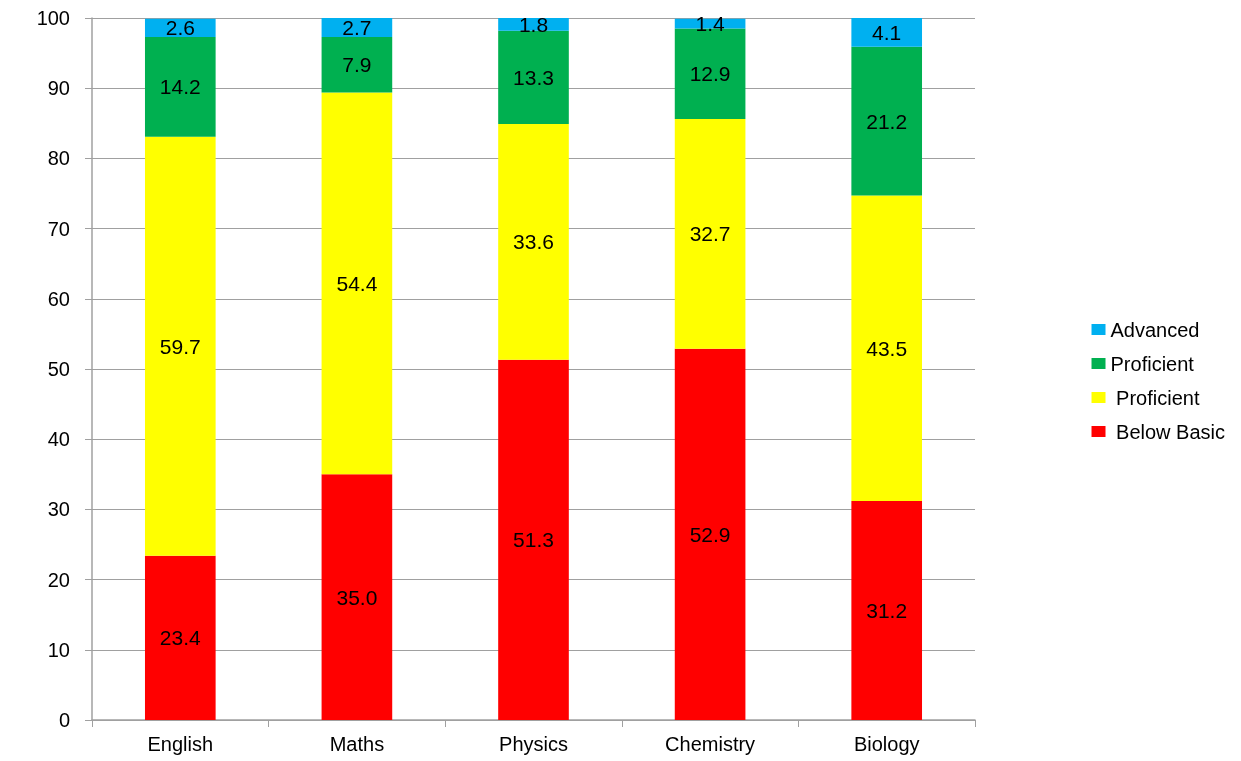 The height and width of the screenshot is (761, 1241). I want to click on data-label: 43.5, so click(887, 348).